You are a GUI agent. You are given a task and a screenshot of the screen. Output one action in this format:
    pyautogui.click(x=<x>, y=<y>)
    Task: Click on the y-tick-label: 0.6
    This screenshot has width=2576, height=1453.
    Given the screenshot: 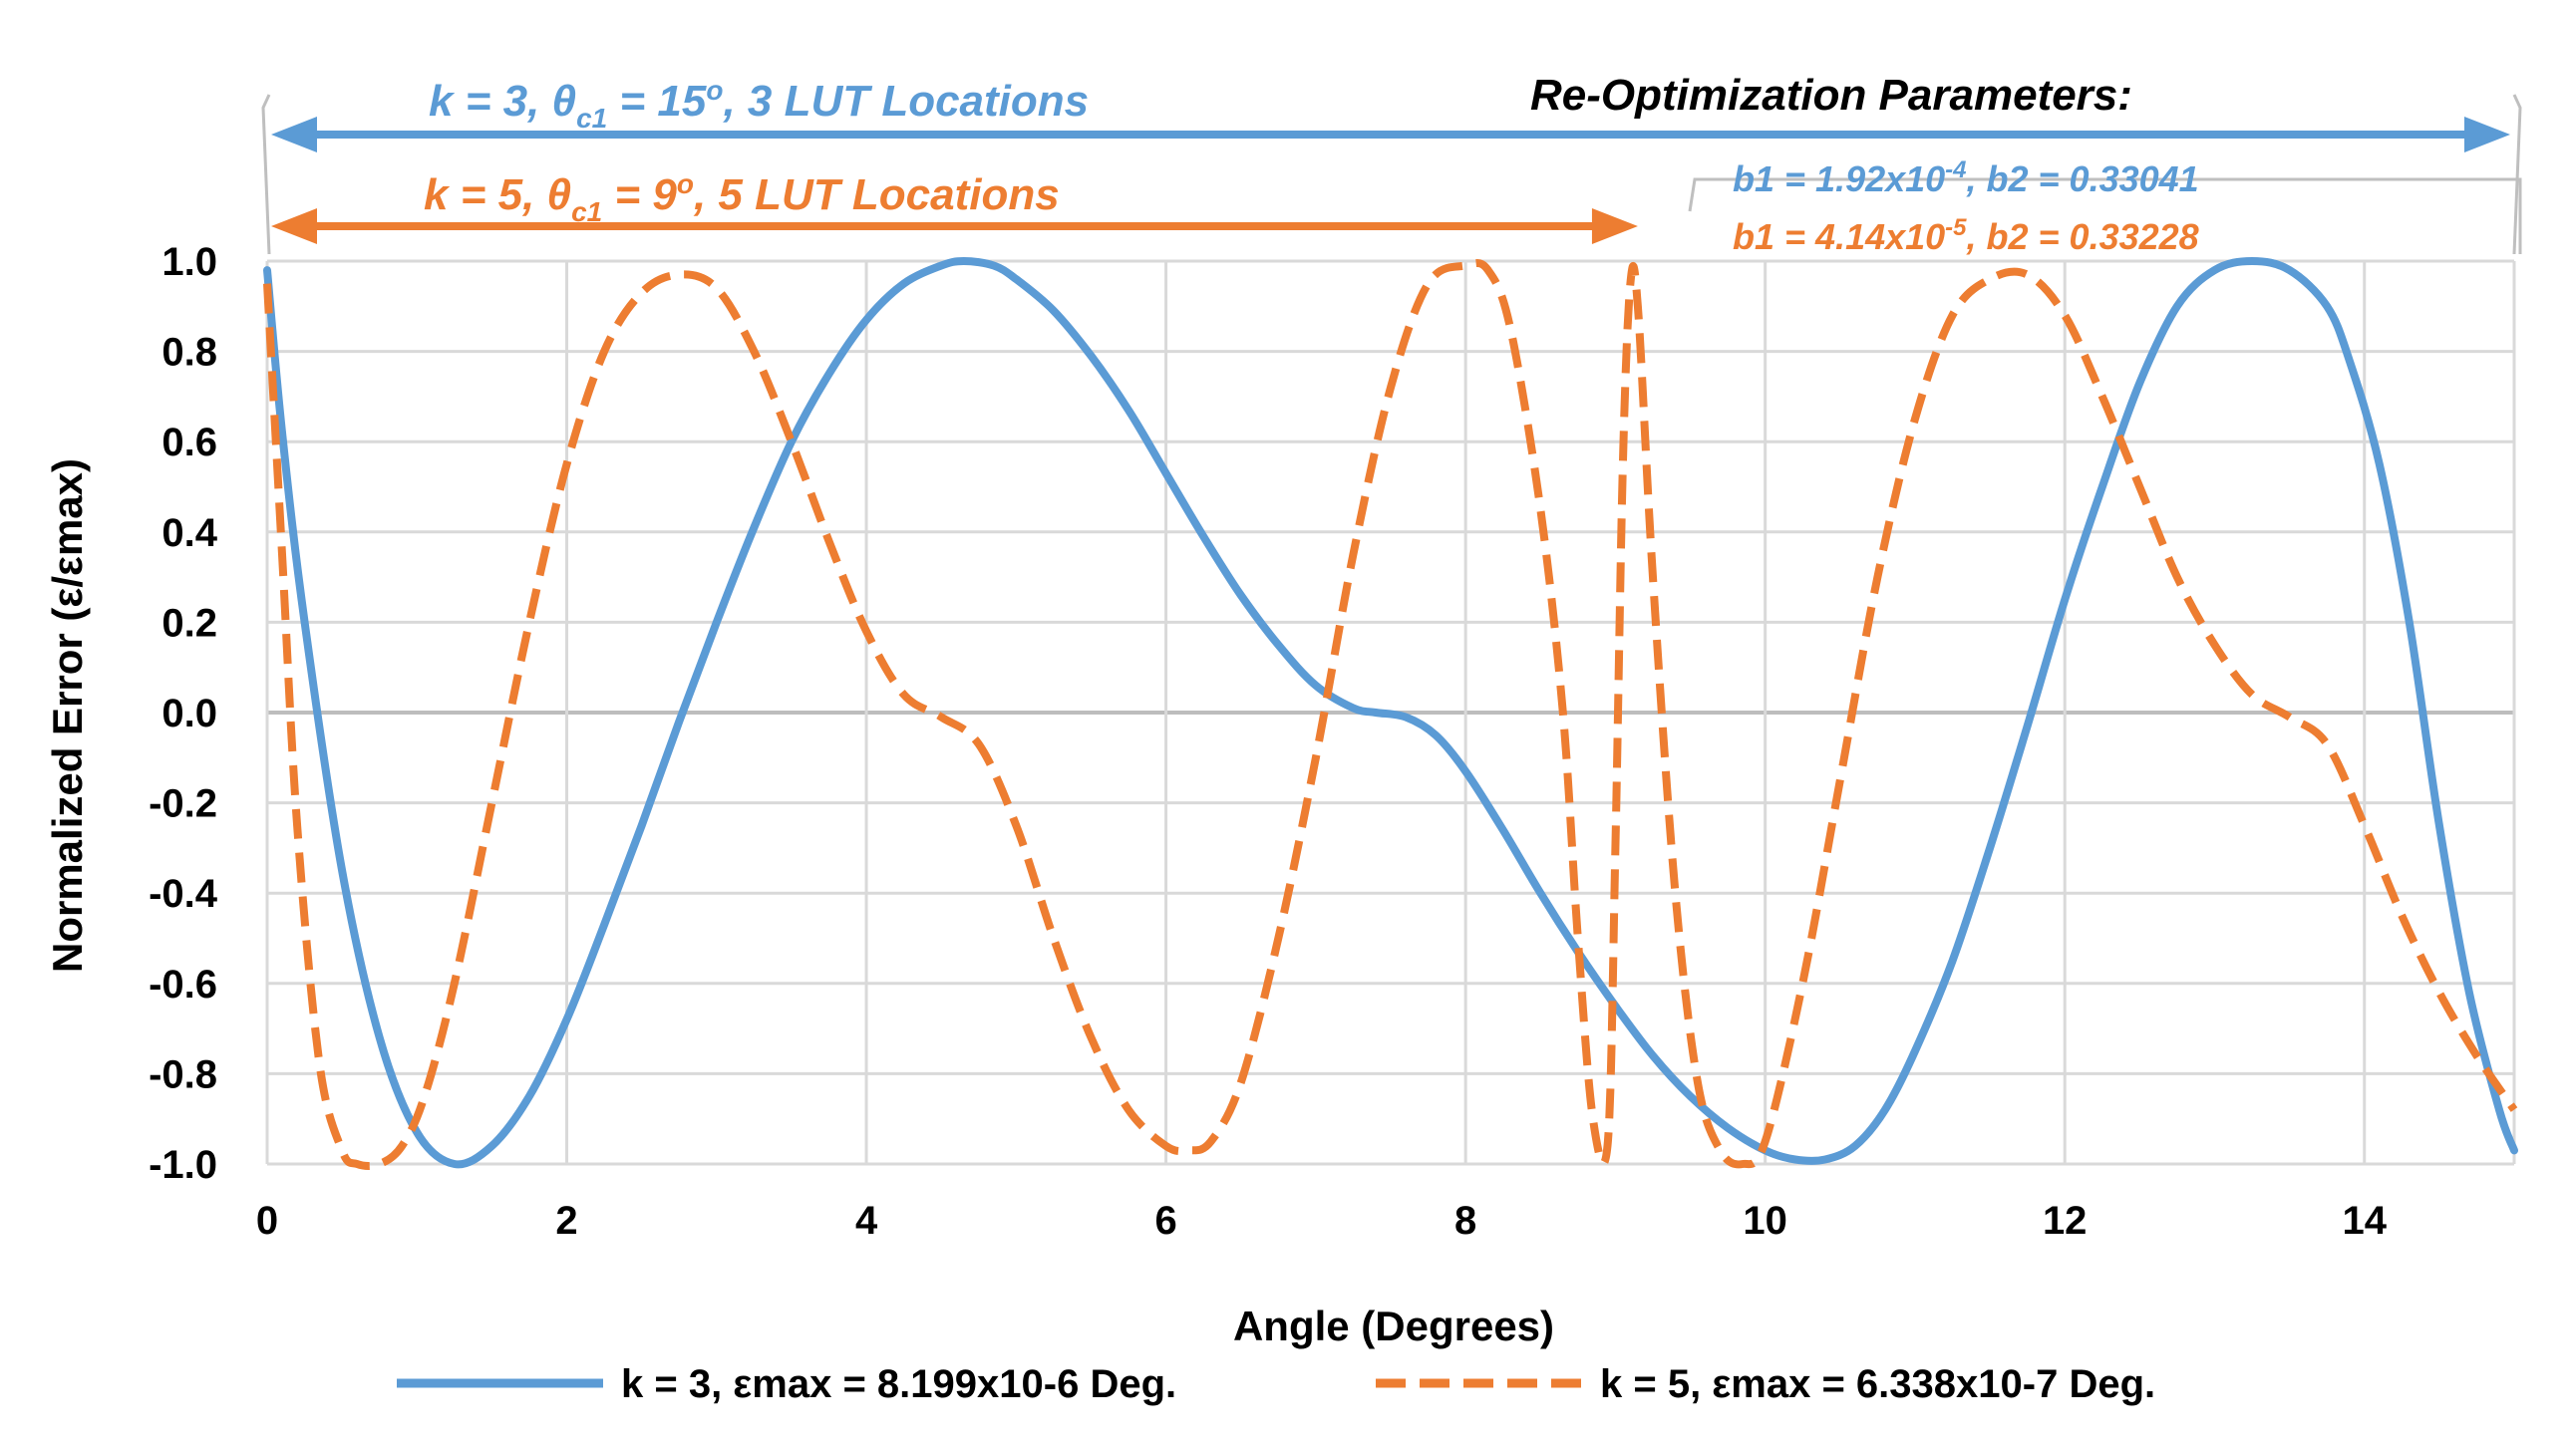 What is the action you would take?
    pyautogui.click(x=189, y=442)
    